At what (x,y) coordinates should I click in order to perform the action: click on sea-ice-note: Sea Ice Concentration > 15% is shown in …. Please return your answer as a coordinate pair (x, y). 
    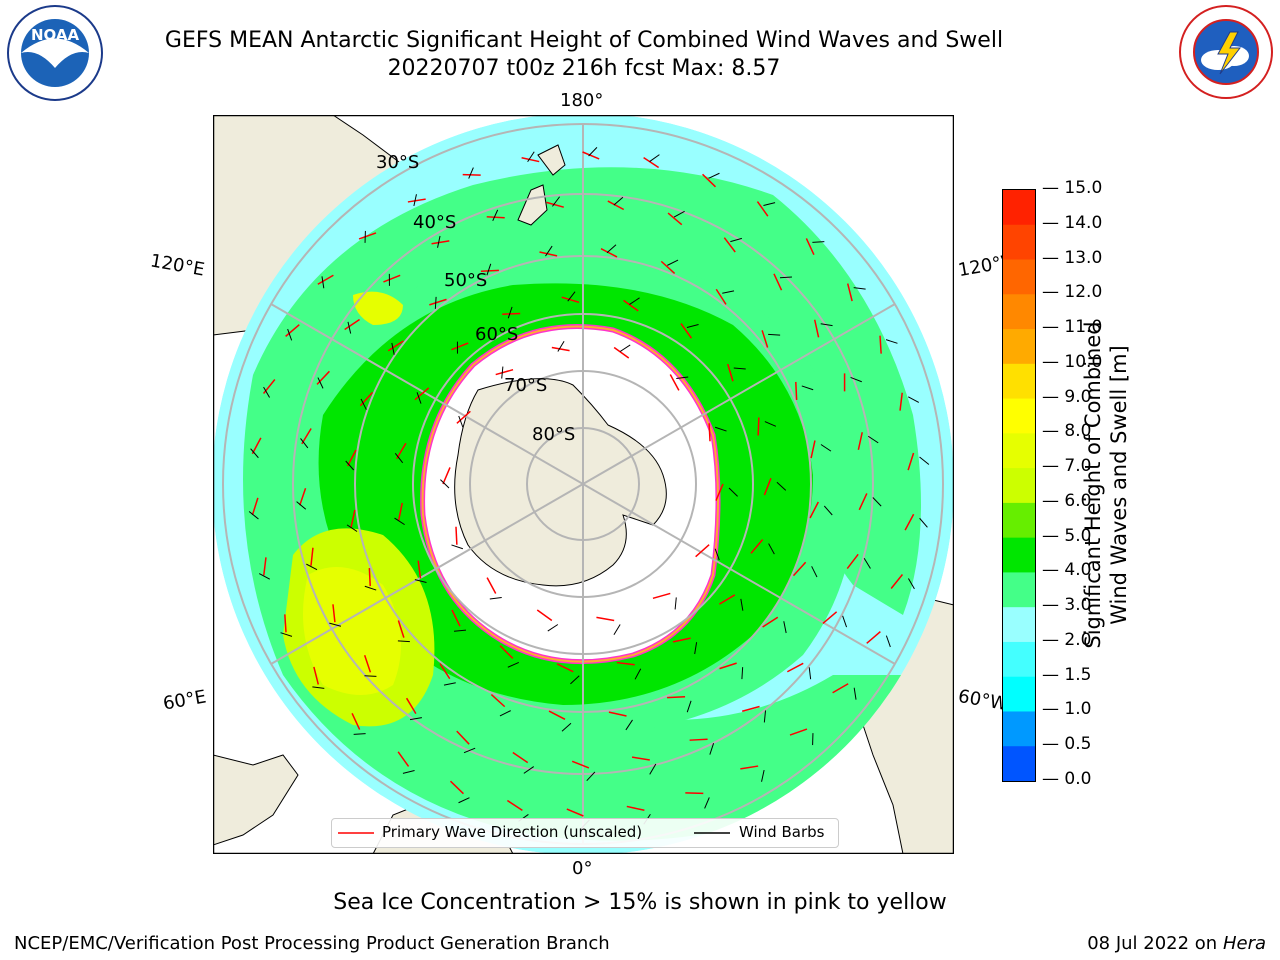
    Looking at the image, I should click on (640, 902).